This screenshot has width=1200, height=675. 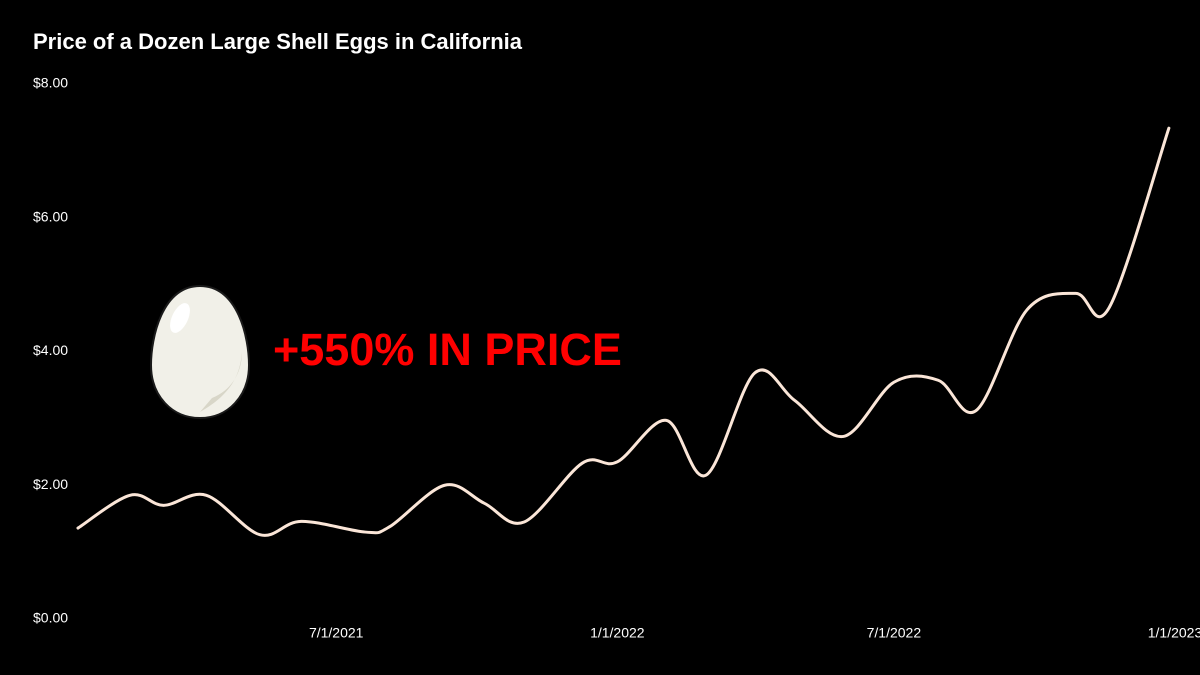 What do you see at coordinates (617, 633) in the screenshot?
I see `x-tick-label: 1/1/2022` at bounding box center [617, 633].